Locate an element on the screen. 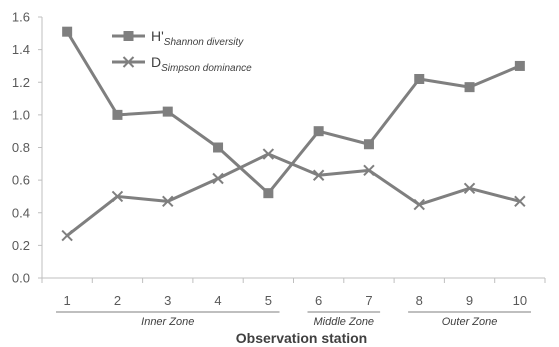 Image resolution: width=559 pixels, height=347 pixels. y-tick-label: 0.0 is located at coordinates (21, 278).